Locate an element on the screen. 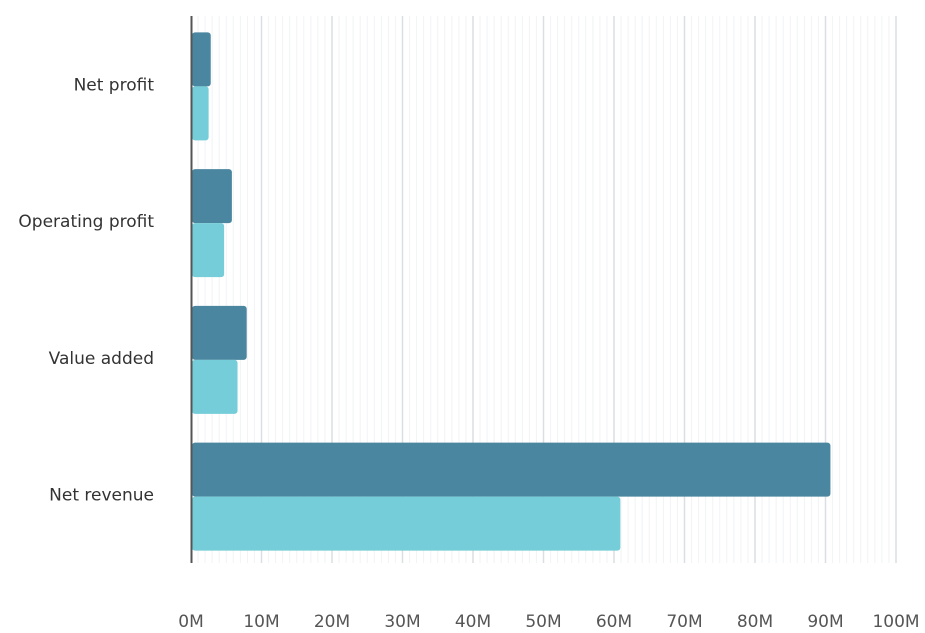 This screenshot has width=925, height=633. category-label: Net profit is located at coordinates (114, 85).